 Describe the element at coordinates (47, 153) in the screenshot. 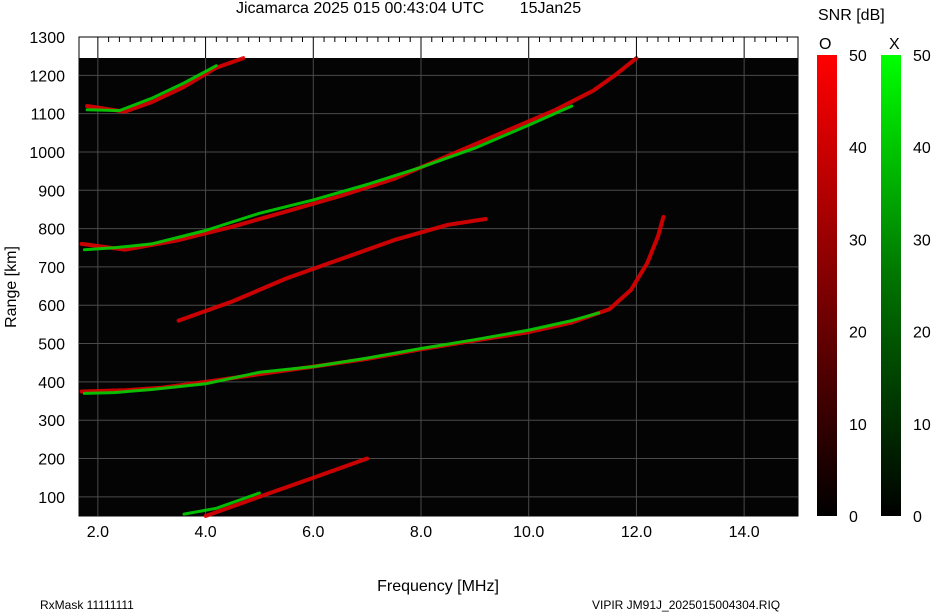

I see `y-tick-label: 1000` at that location.